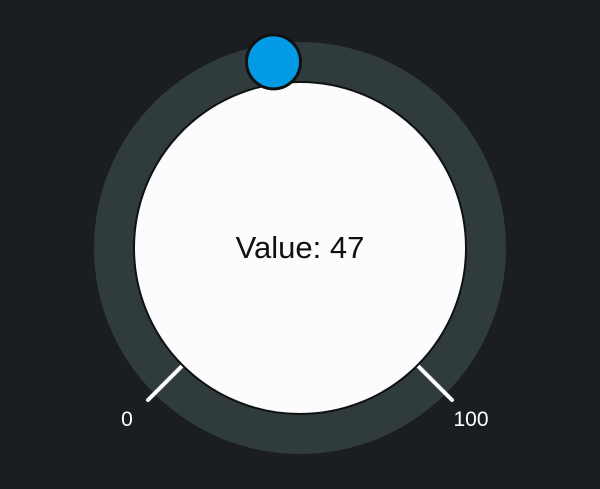  I want to click on value-display: Value: 47, so click(300, 247).